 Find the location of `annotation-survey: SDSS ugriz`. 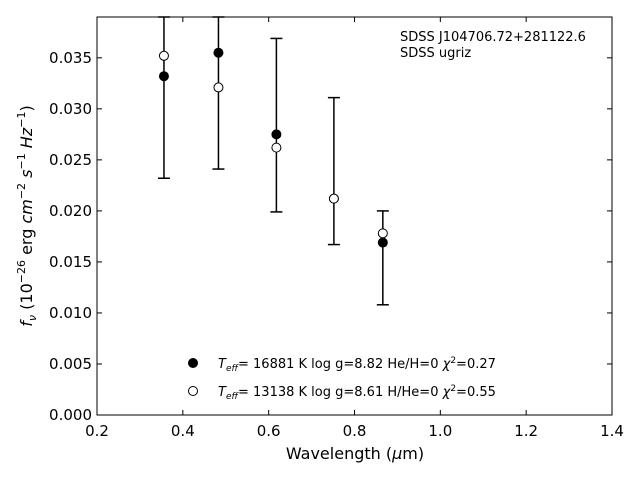

annotation-survey: SDSS ugriz is located at coordinates (435, 53).